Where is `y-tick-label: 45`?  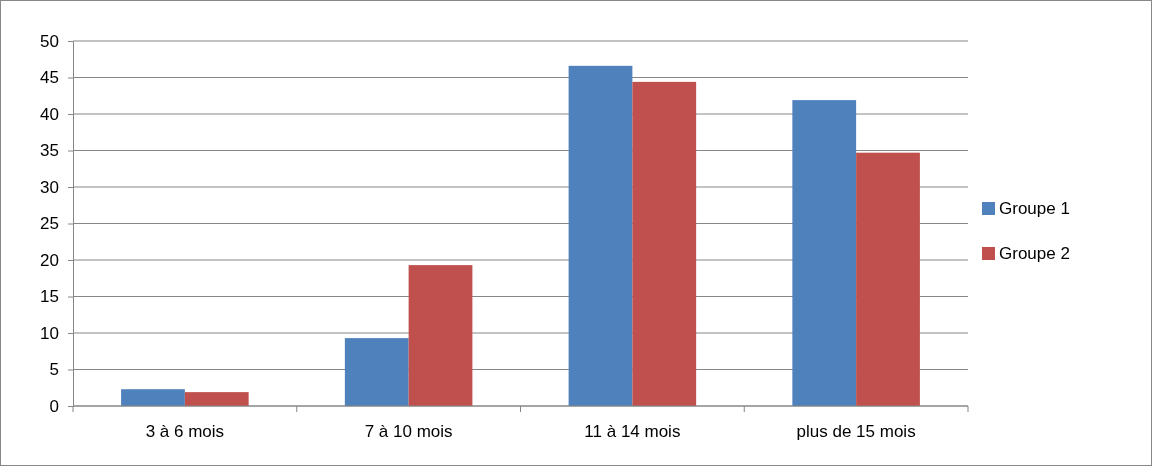
y-tick-label: 45 is located at coordinates (49, 78).